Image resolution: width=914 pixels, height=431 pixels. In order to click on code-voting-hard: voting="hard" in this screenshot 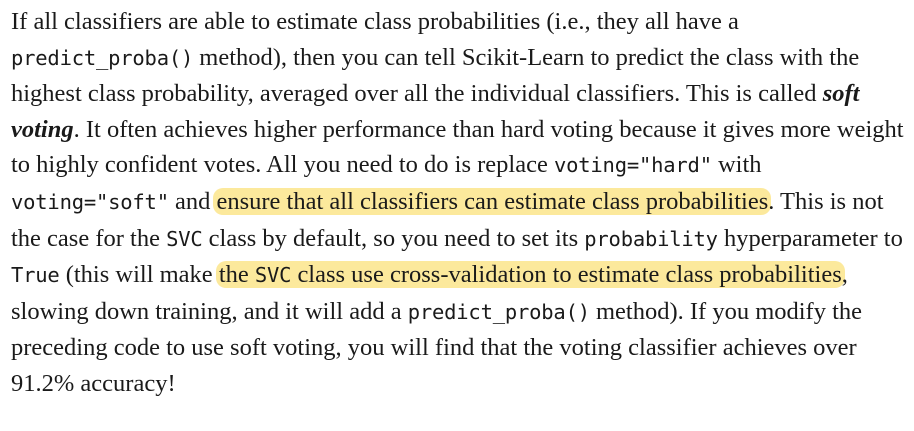, I will do `click(632, 165)`.